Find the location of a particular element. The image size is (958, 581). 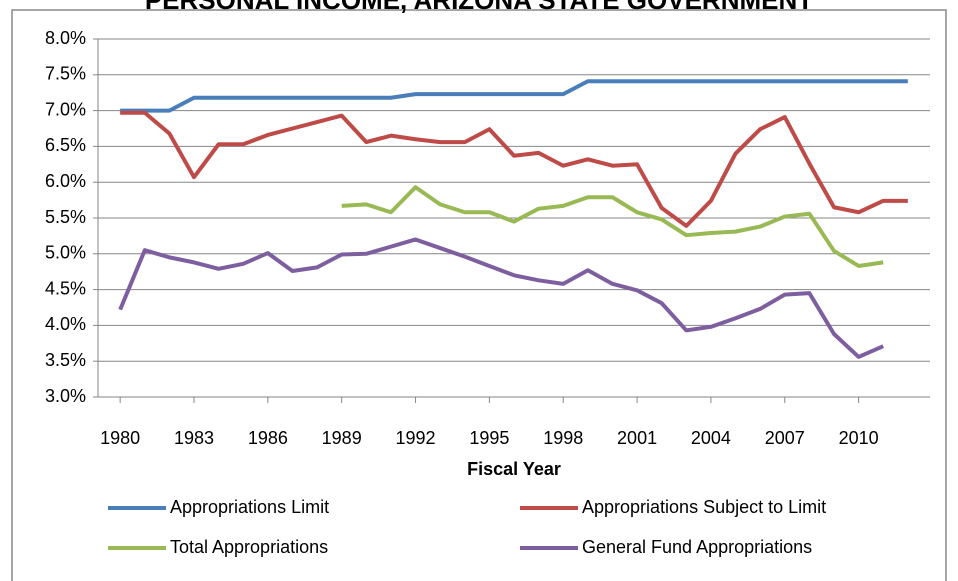

y-tick-label: 3.0% is located at coordinates (65, 396).